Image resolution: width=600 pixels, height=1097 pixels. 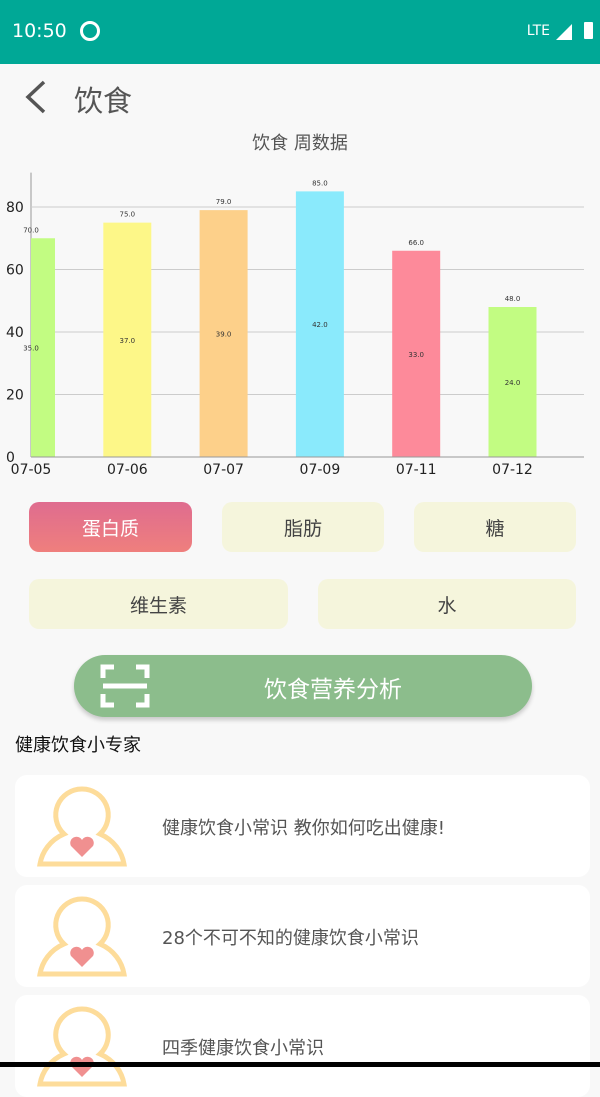 What do you see at coordinates (90, 31) in the screenshot?
I see `notification-icon` at bounding box center [90, 31].